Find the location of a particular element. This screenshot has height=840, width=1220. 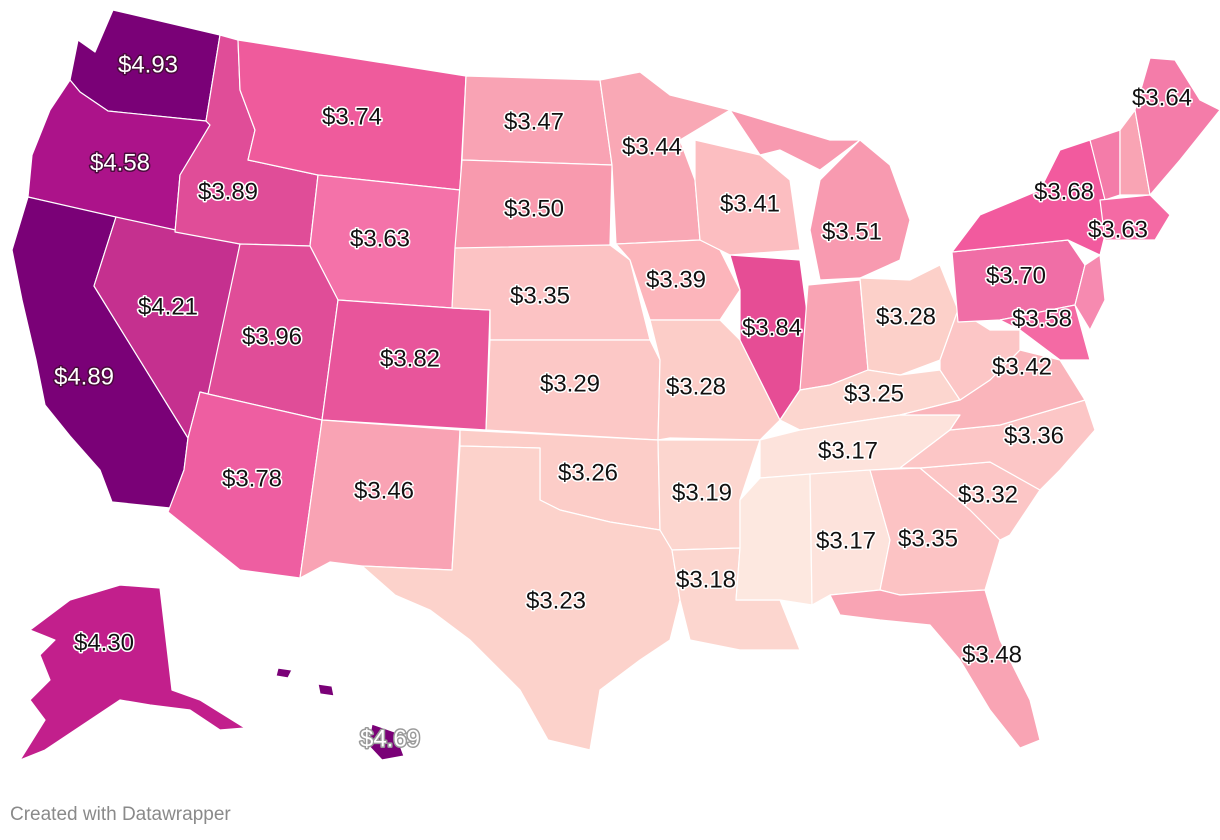

price-label-TX: $3.23 is located at coordinates (556, 600).